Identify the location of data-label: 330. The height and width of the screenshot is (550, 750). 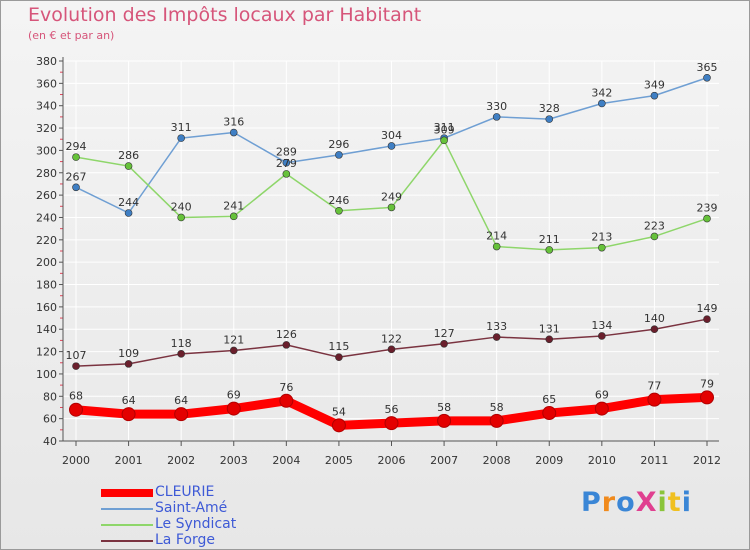
(496, 106).